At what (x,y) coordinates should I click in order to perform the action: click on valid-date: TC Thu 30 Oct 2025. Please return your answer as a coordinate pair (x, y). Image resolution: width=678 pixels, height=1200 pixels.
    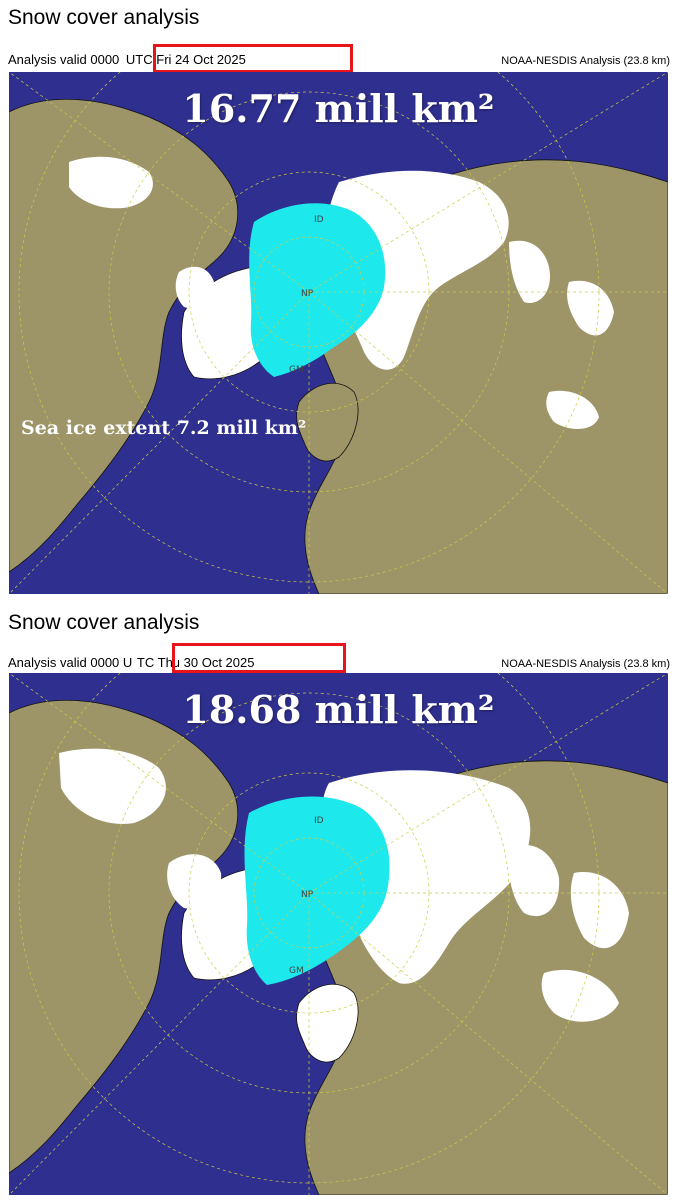
    Looking at the image, I should click on (195, 662).